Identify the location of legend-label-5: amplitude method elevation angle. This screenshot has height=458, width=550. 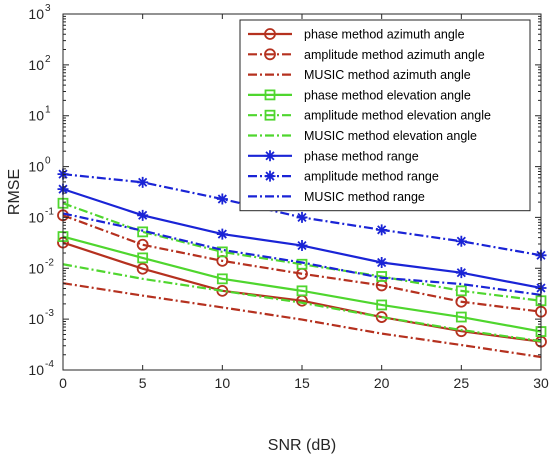
(397, 116).